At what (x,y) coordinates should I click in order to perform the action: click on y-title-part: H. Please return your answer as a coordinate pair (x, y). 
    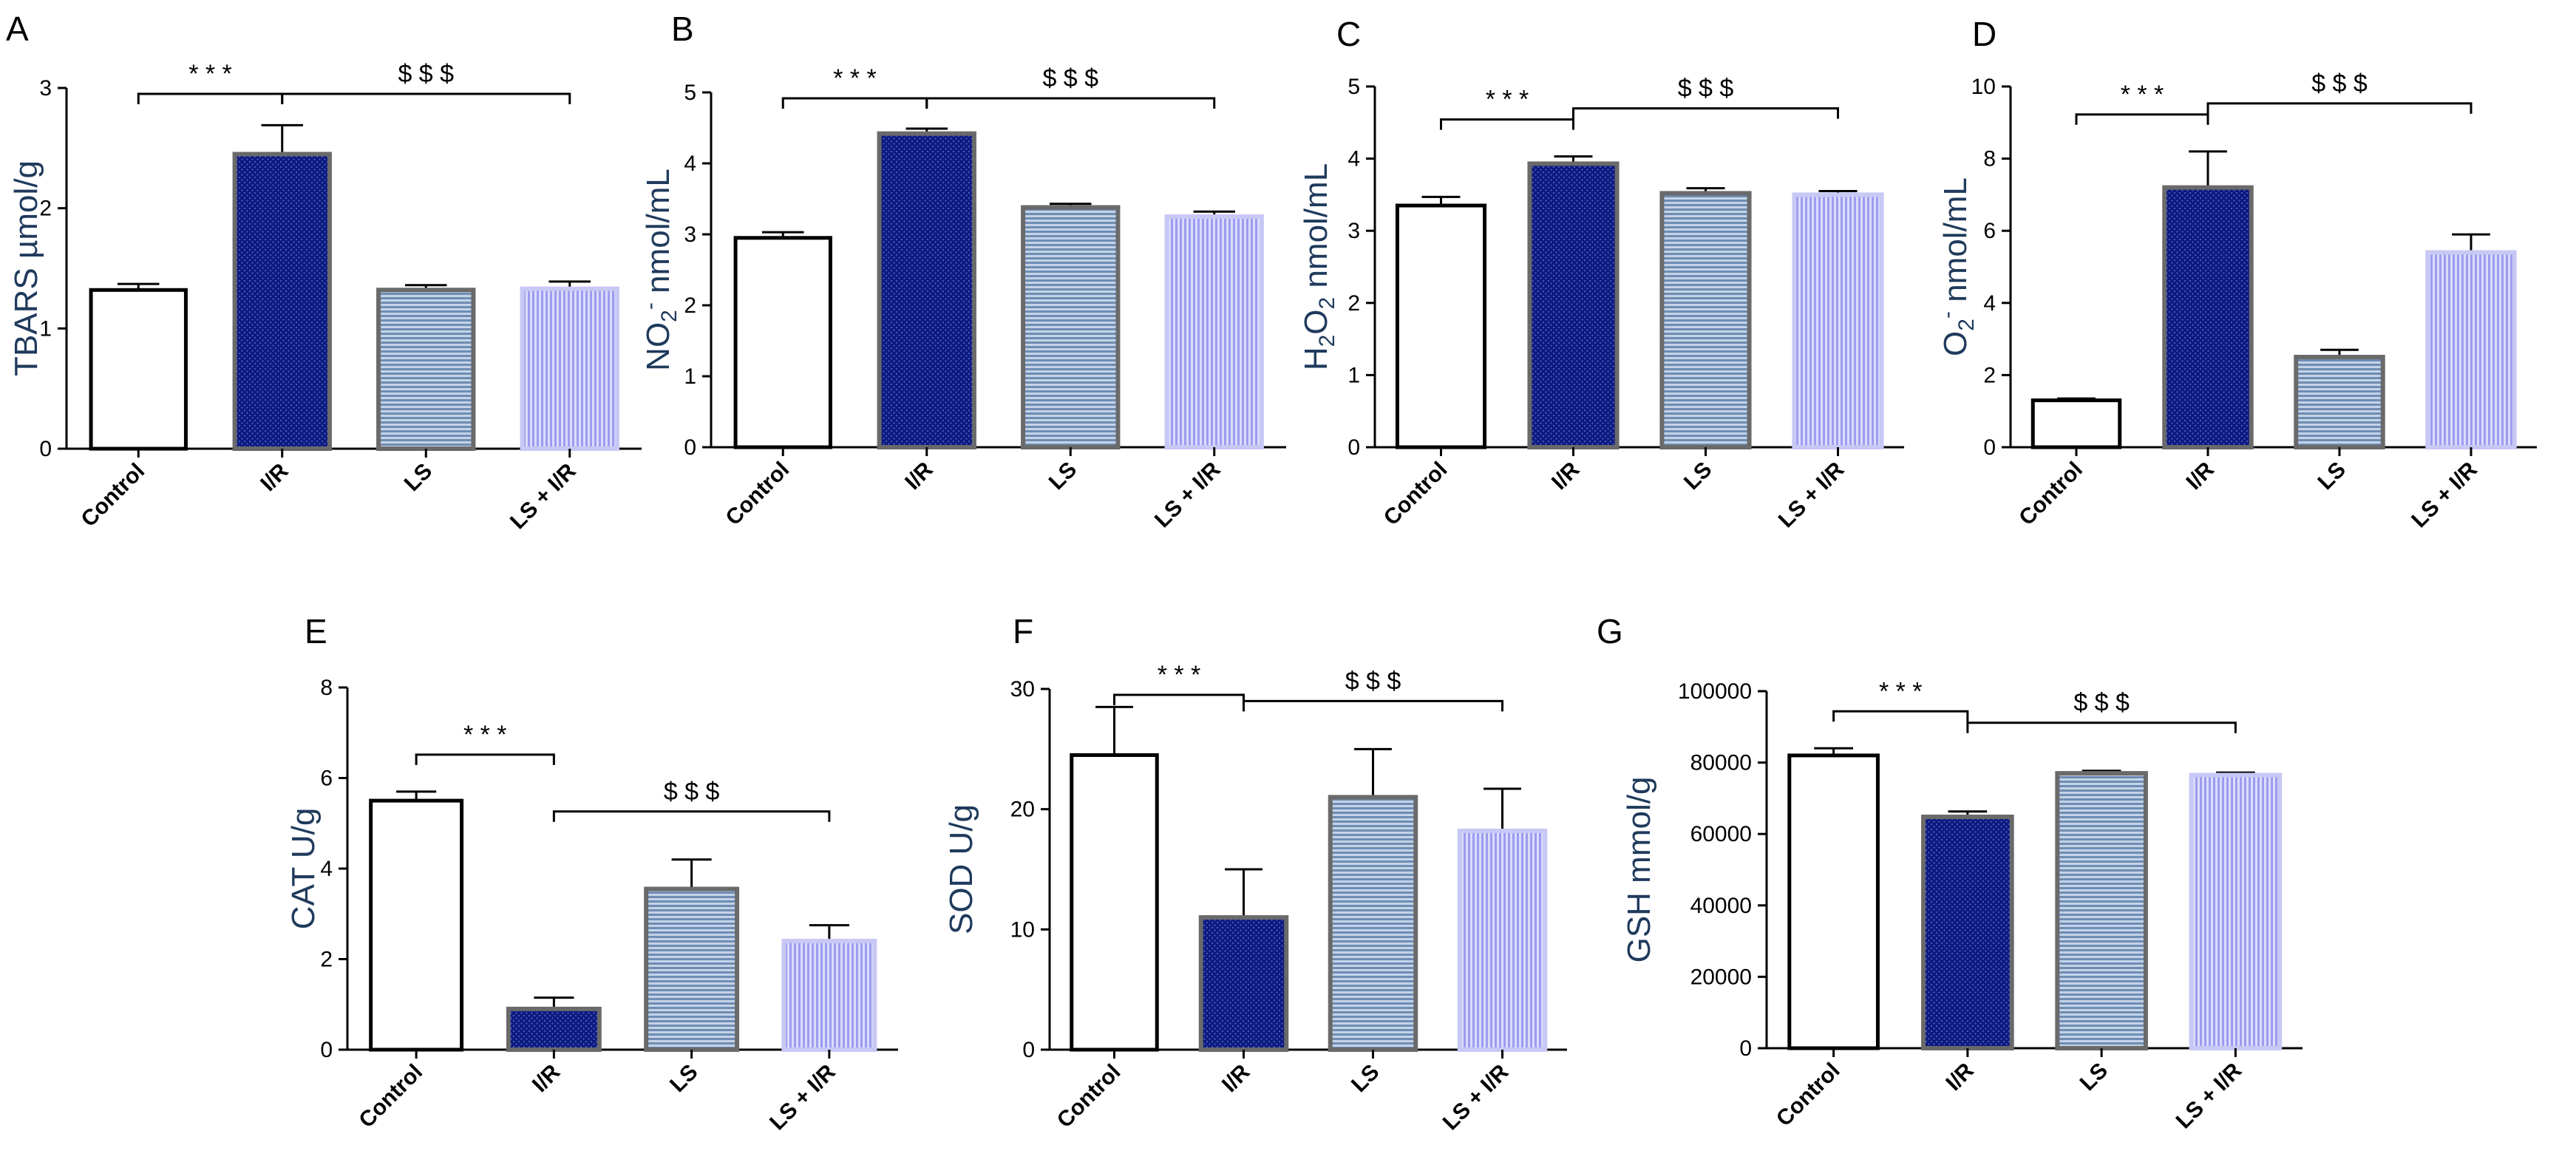
    Looking at the image, I should click on (1316, 358).